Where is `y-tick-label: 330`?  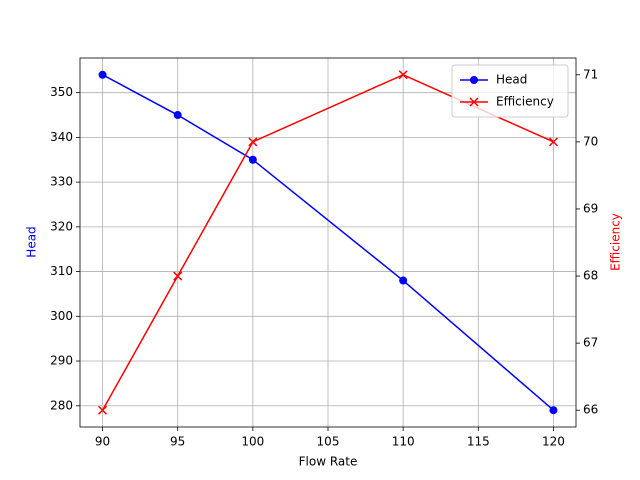 y-tick-label: 330 is located at coordinates (61, 182).